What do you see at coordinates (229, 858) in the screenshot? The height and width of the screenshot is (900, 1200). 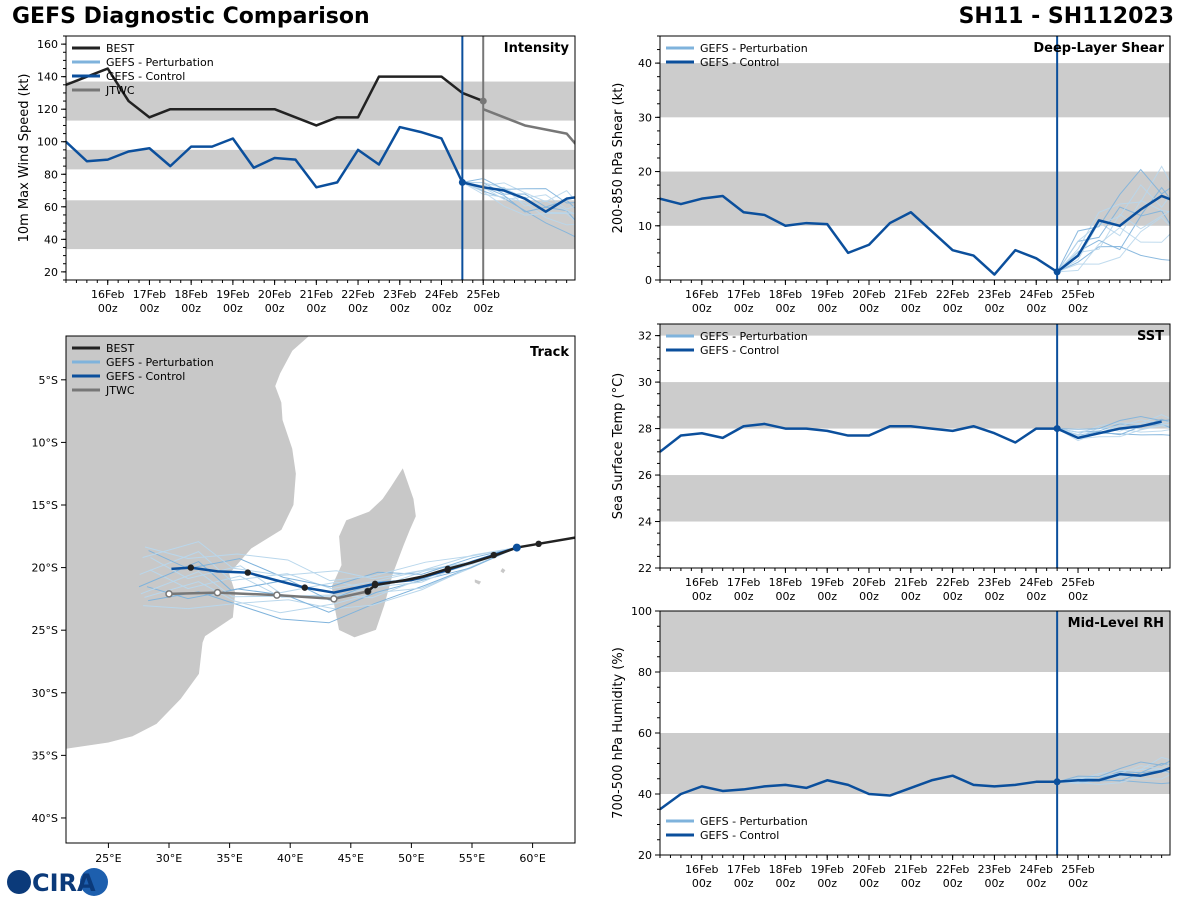 I see `track-xtick-label: 35°E` at bounding box center [229, 858].